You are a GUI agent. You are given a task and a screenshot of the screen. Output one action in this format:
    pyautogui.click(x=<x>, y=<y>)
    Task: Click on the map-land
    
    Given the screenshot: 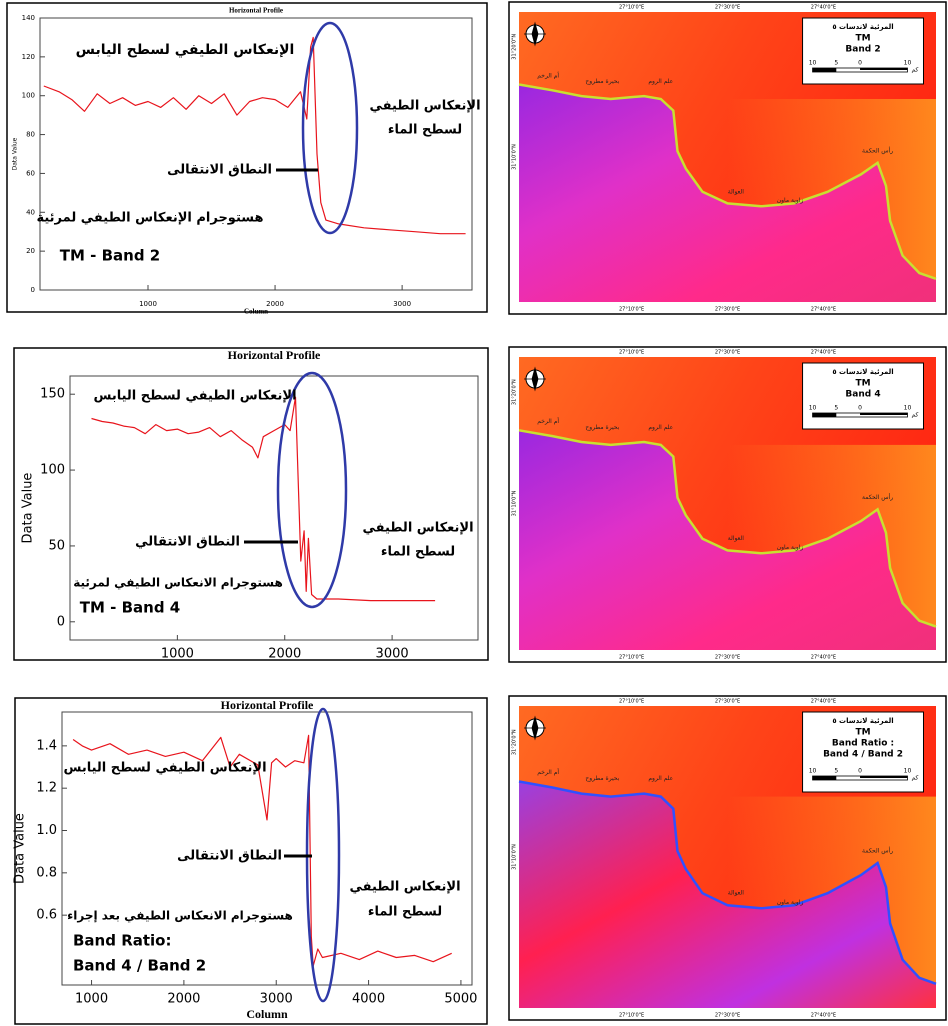 What is the action you would take?
    pyautogui.click(x=727, y=193)
    